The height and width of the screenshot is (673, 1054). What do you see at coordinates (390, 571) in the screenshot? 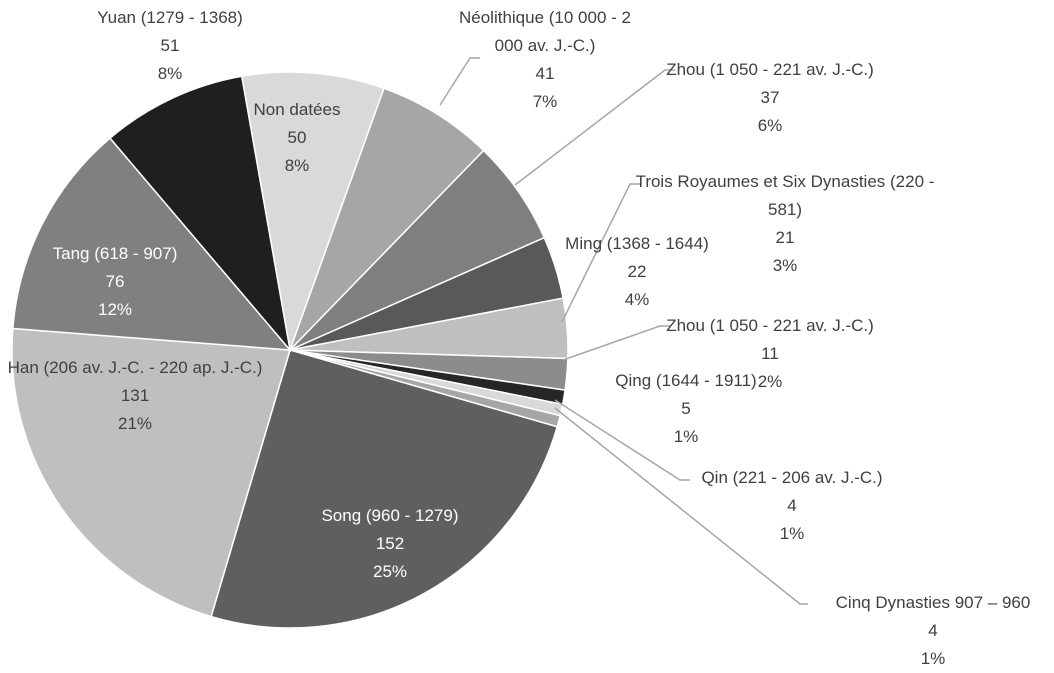
I see `slice-percent: 25%` at bounding box center [390, 571].